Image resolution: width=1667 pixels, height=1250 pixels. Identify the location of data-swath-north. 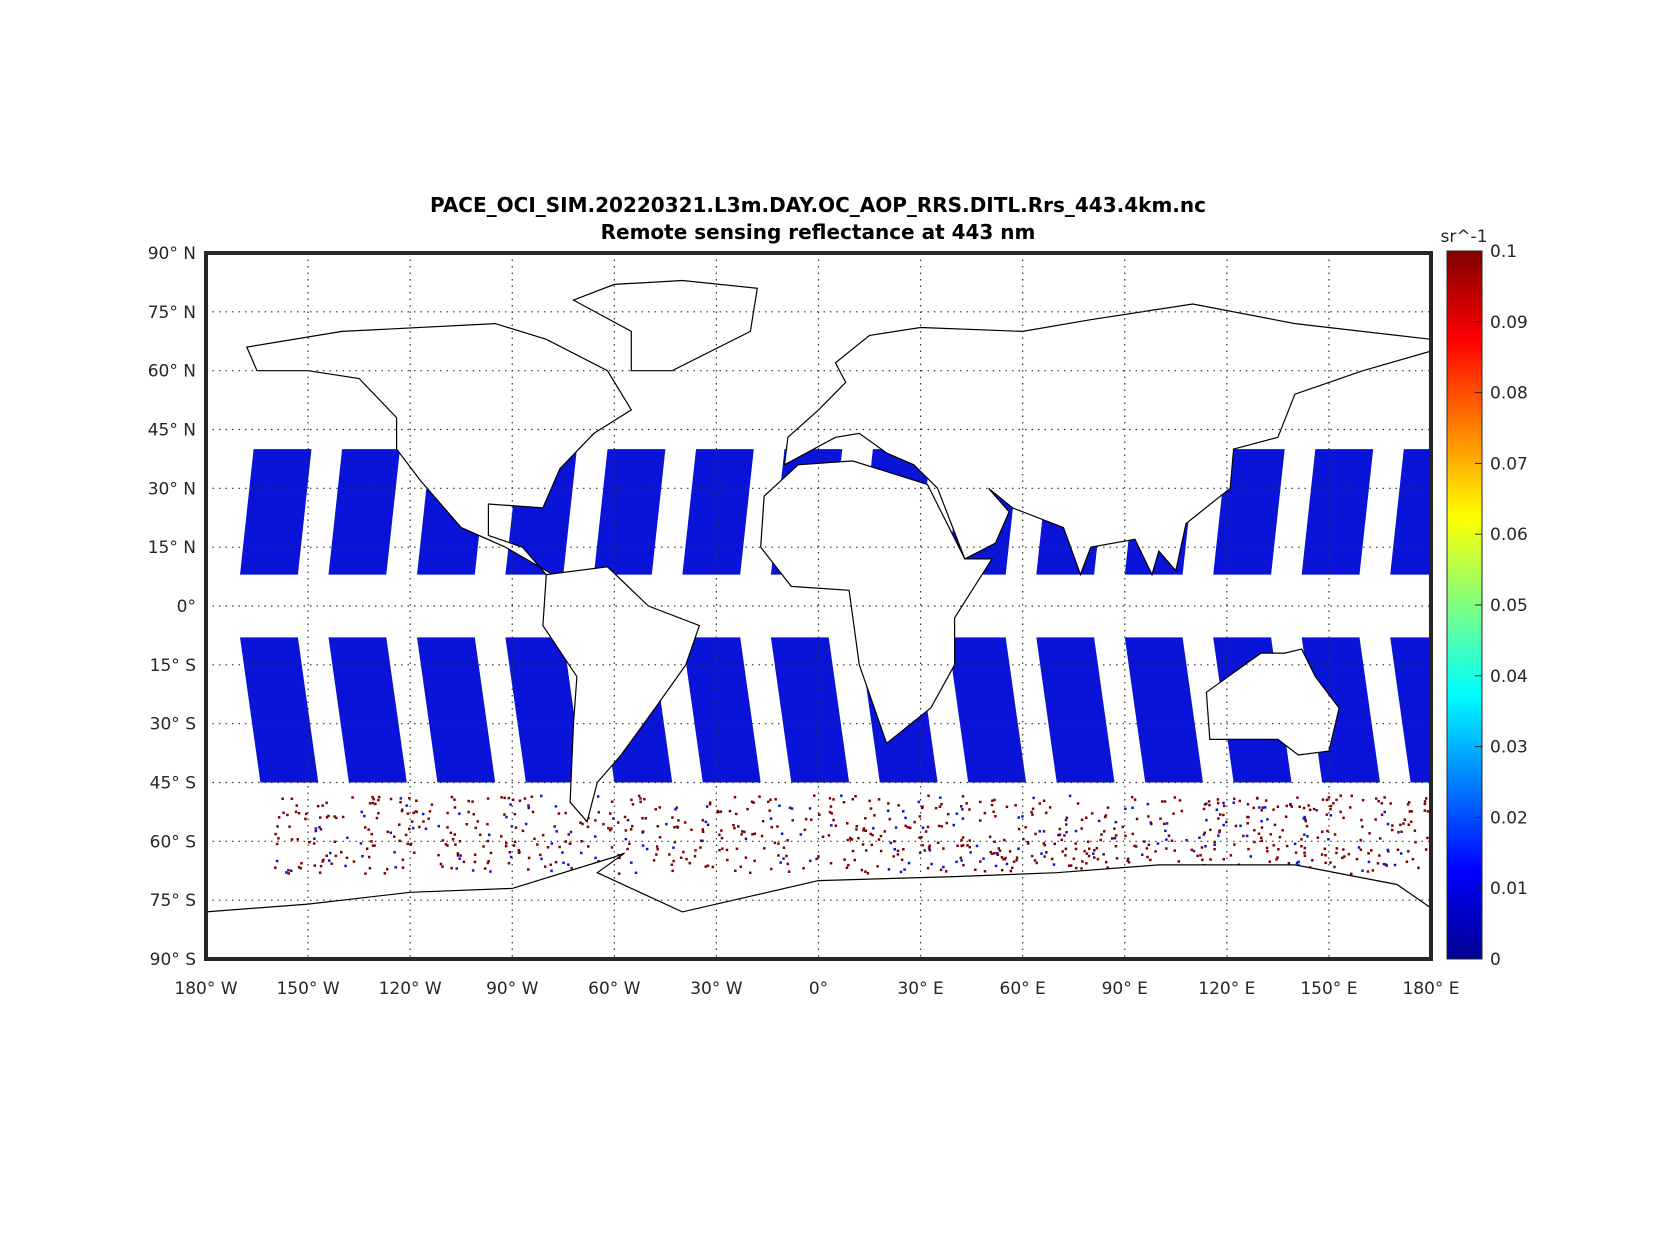
(364, 512).